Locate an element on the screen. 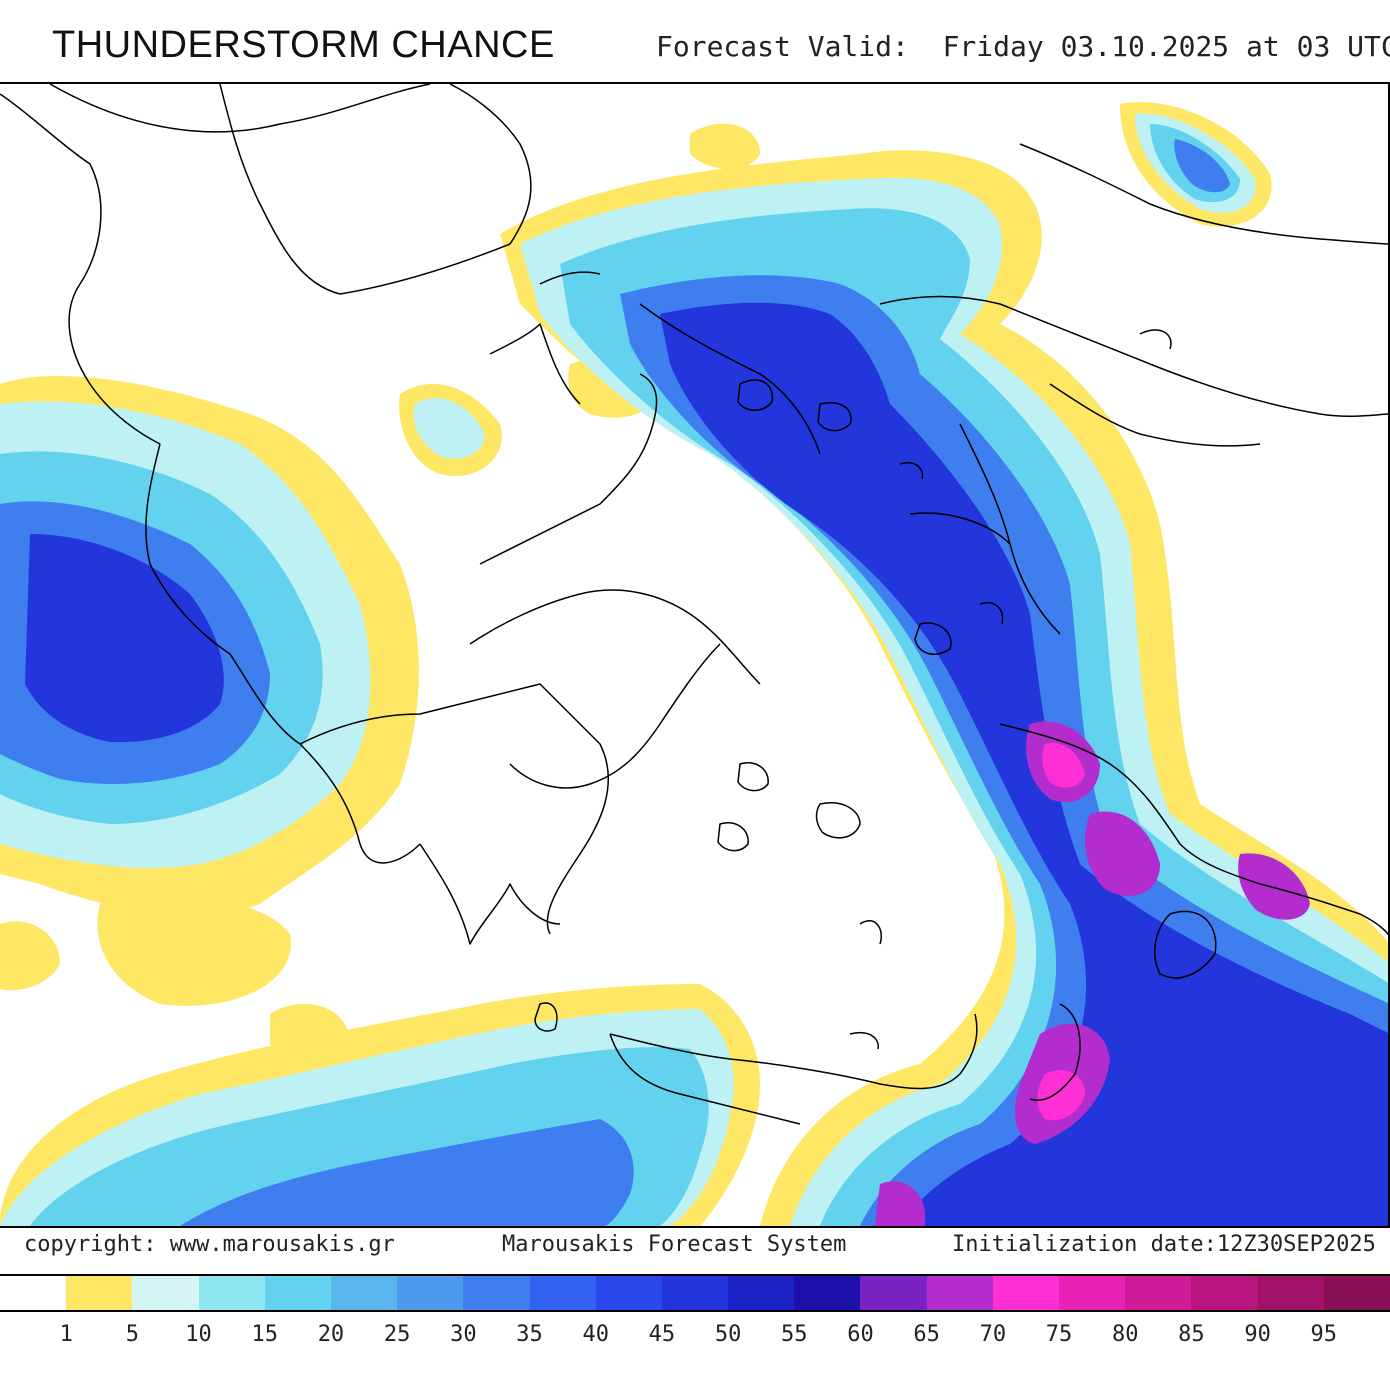 The width and height of the screenshot is (1390, 1390). legend-tick-label: 15 is located at coordinates (265, 1334).